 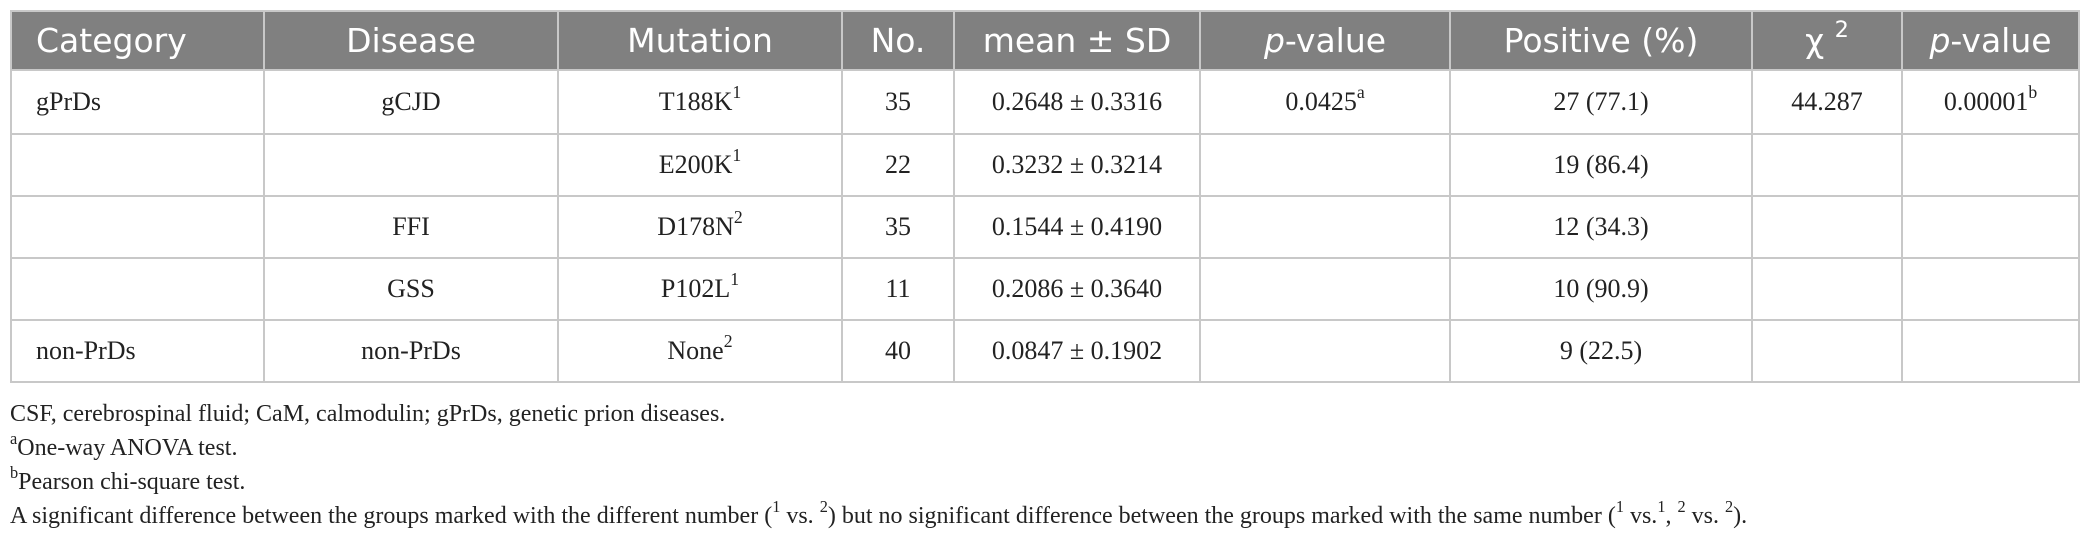 What do you see at coordinates (1601, 351) in the screenshot?
I see `cell-positive: 9 (22.5)` at bounding box center [1601, 351].